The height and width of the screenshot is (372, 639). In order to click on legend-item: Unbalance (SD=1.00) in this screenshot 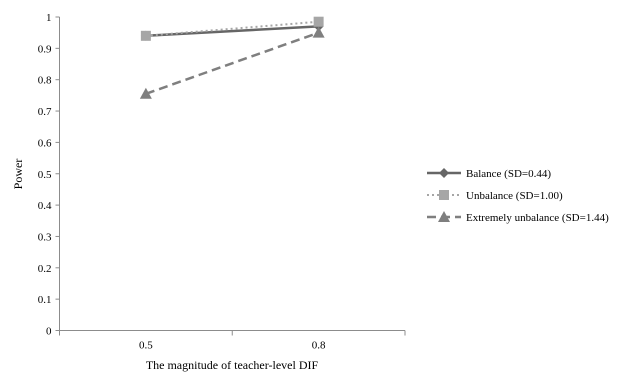, I will do `click(495, 196)`.